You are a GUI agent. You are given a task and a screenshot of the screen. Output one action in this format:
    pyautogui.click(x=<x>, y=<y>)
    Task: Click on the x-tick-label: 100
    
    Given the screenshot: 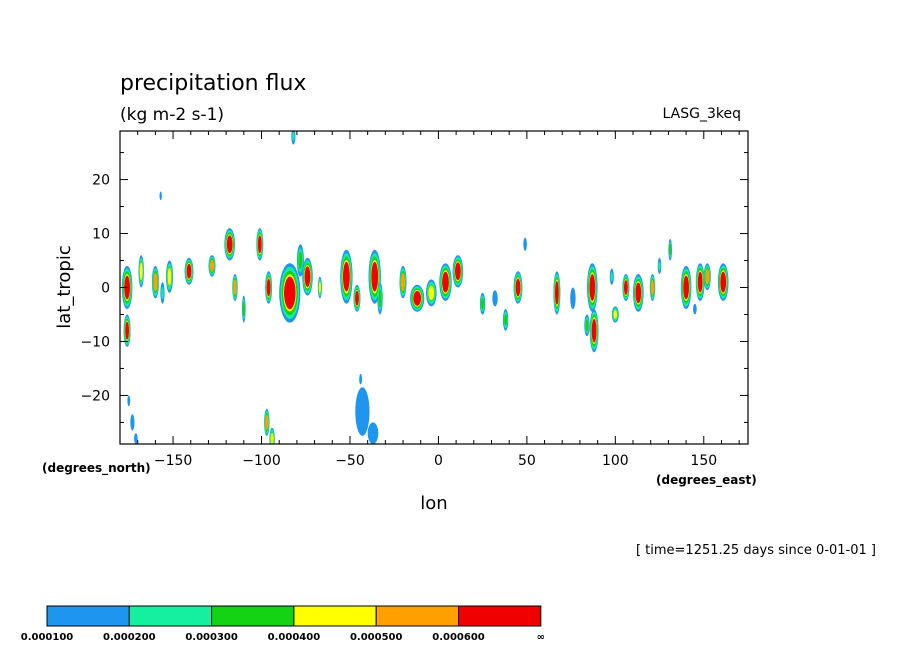 What is the action you would take?
    pyautogui.click(x=615, y=461)
    